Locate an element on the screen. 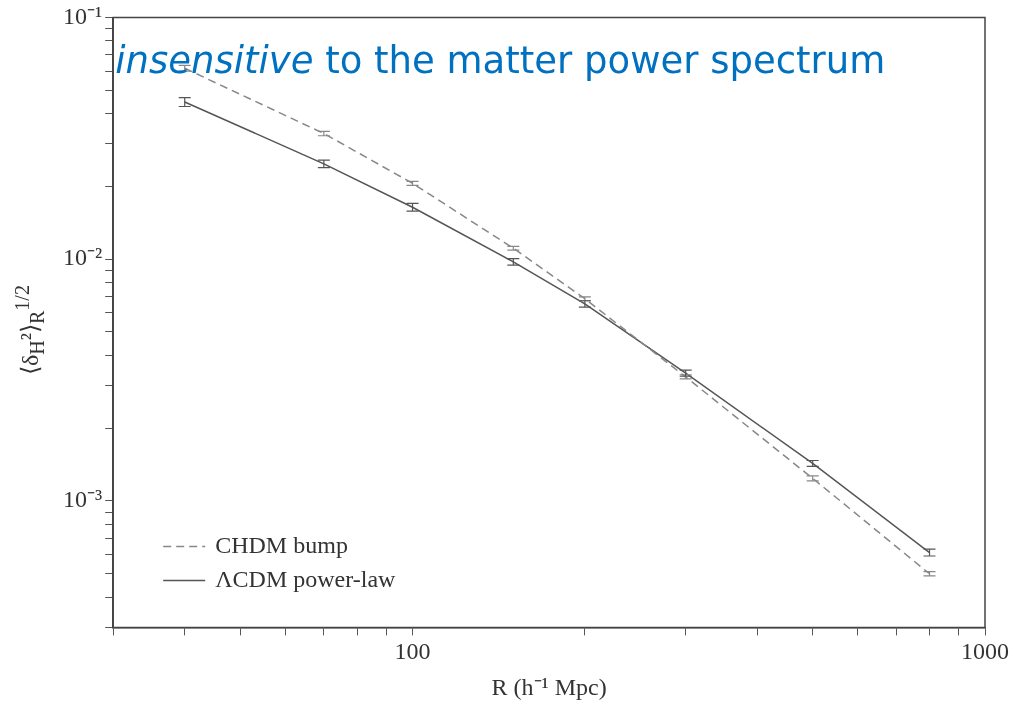  x-axis-title: R (h⁻¹ Mpc) is located at coordinates (549, 686).